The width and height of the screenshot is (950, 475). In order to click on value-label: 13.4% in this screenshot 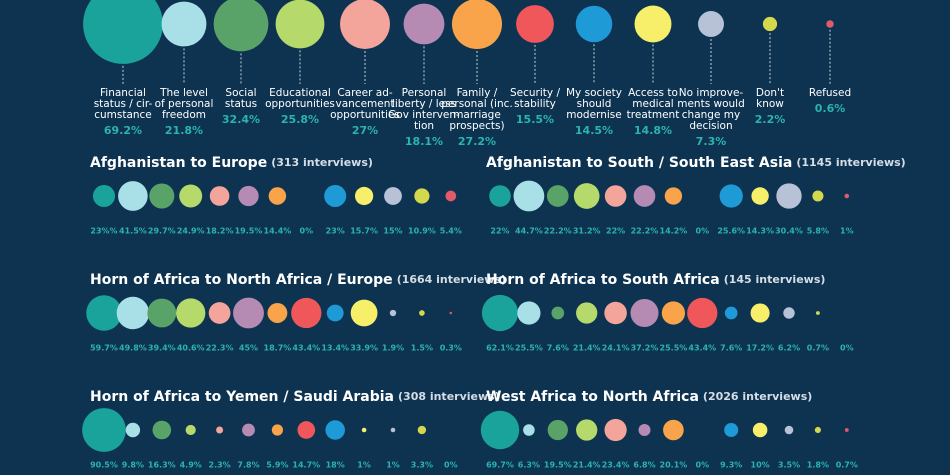, I will do `click(335, 348)`.